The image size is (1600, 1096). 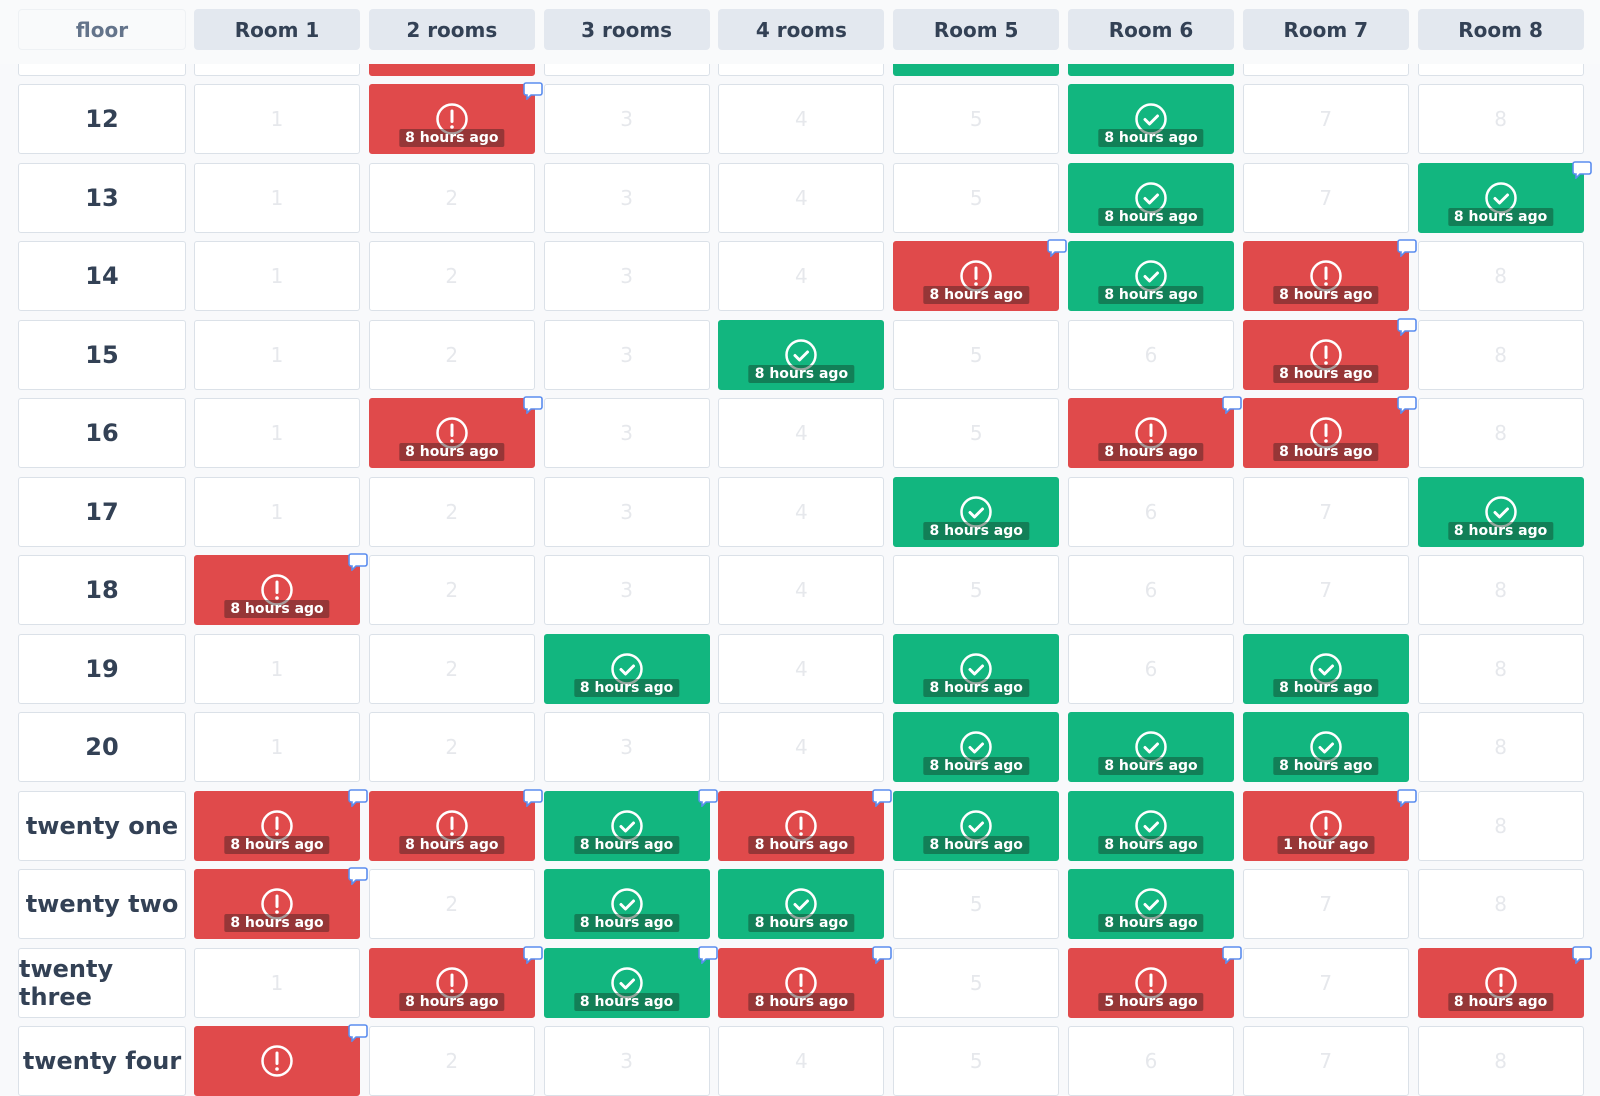 What do you see at coordinates (1329, 824) in the screenshot?
I see `room-status-alert: 1 hour ago` at bounding box center [1329, 824].